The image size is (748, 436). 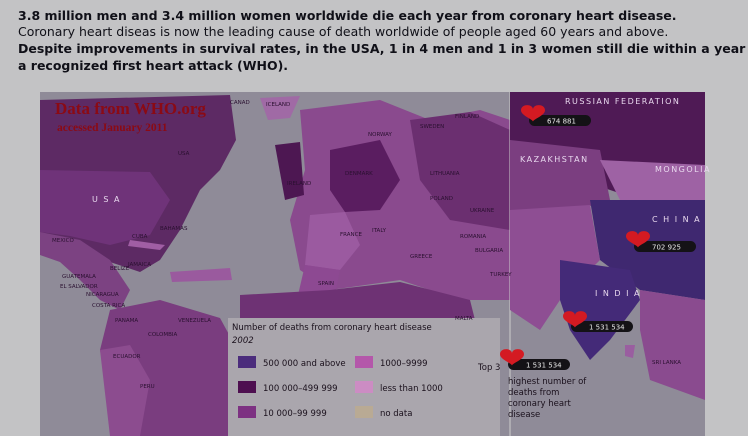 What do you see at coordinates (404, 364) in the screenshot?
I see `legend-label: 1000–9999` at bounding box center [404, 364].